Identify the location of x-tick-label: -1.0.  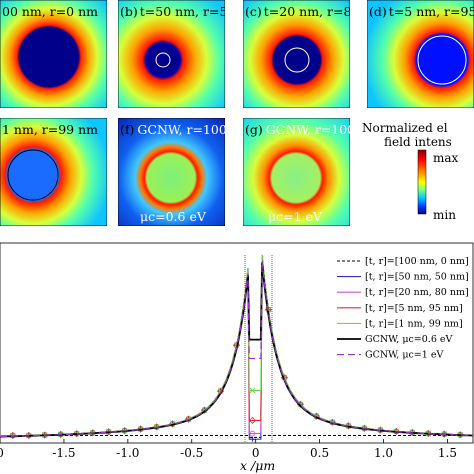
(127, 453).